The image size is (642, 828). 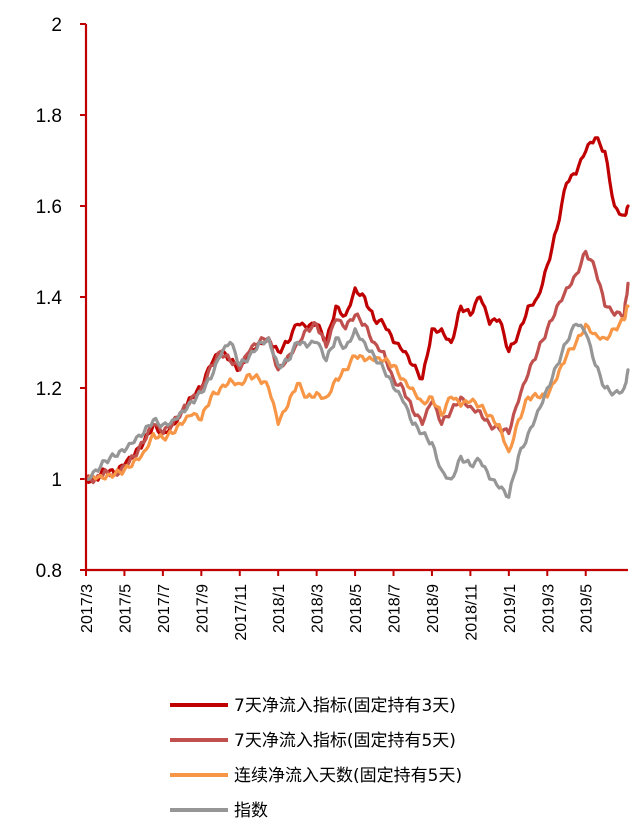 What do you see at coordinates (202, 608) in the screenshot?
I see `x-tick-label: 2017/9` at bounding box center [202, 608].